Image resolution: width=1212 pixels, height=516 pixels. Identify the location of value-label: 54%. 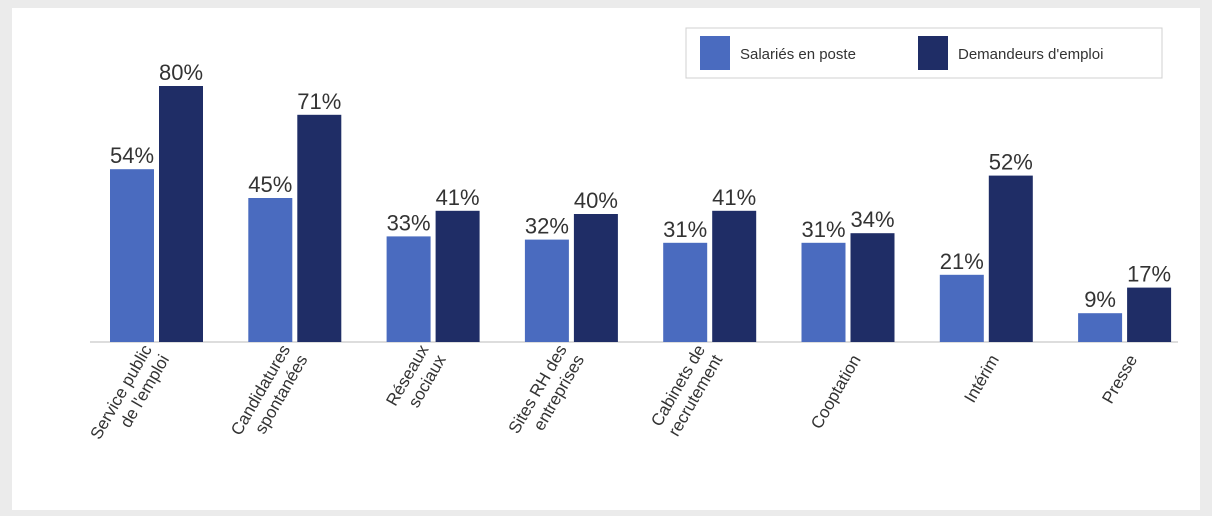
(132, 155).